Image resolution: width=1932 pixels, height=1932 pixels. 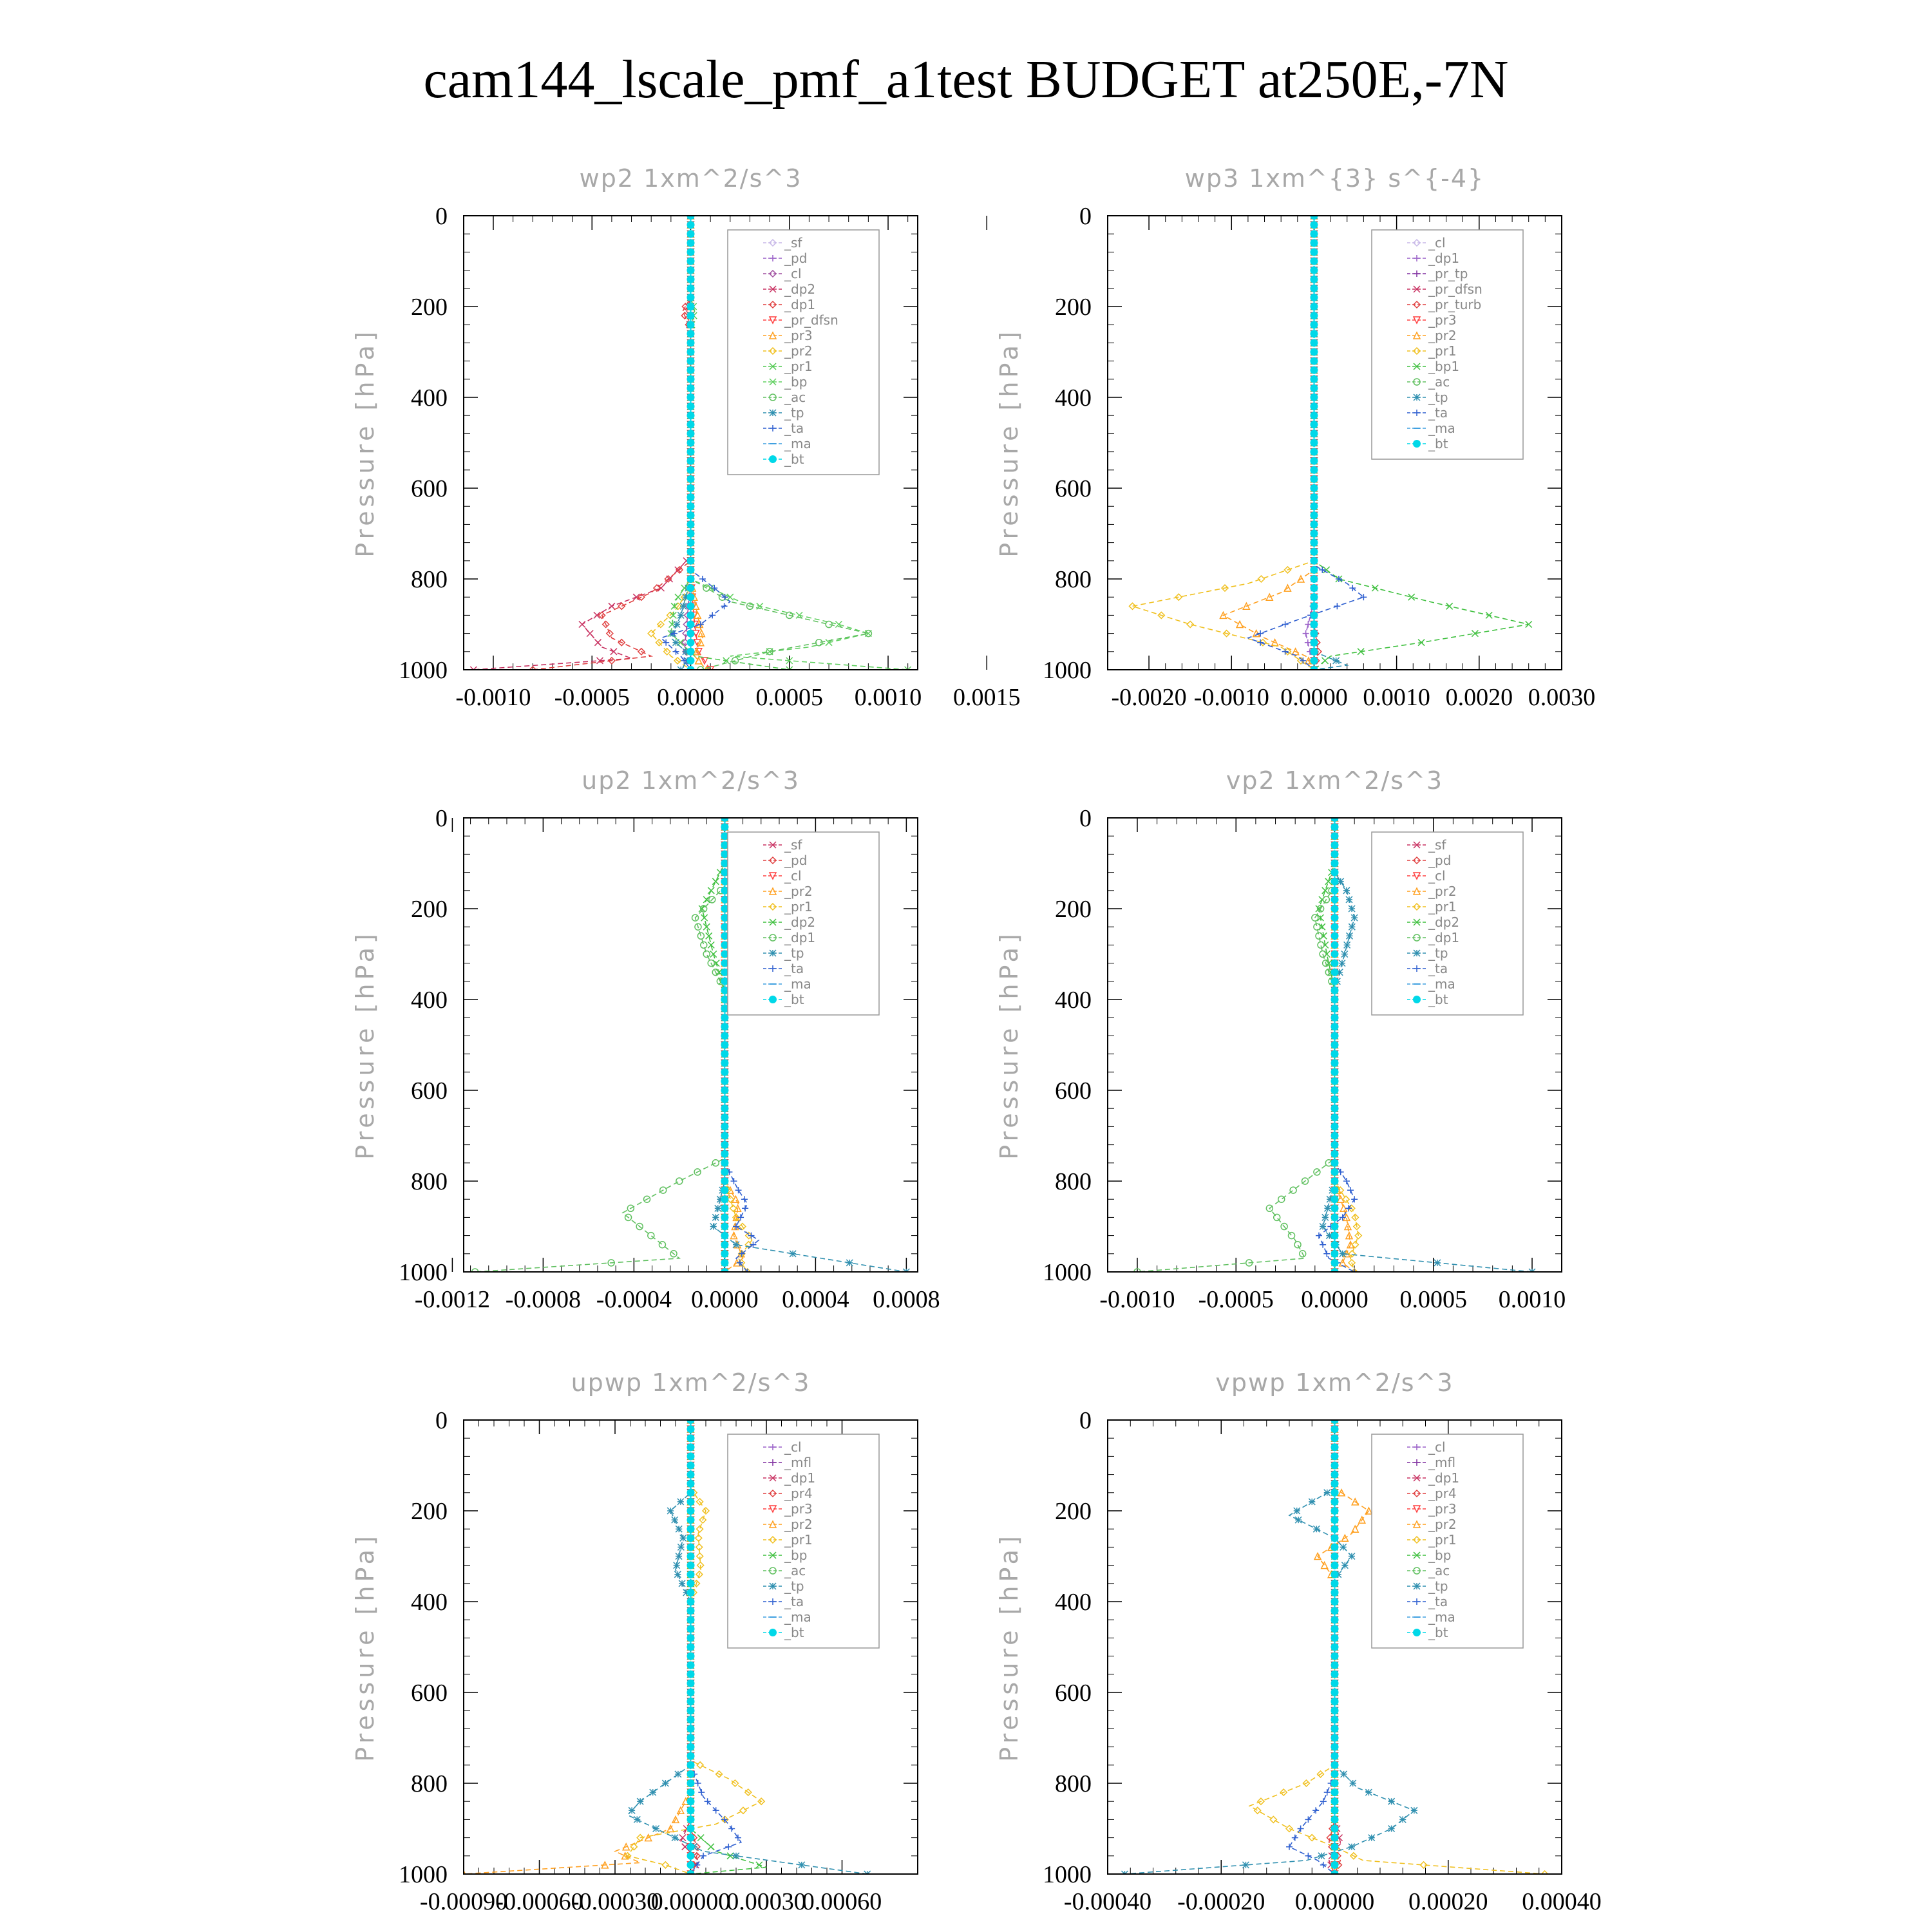 What do you see at coordinates (1439, 382) in the screenshot?
I see `legend-label-wp3-ac: _ac` at bounding box center [1439, 382].